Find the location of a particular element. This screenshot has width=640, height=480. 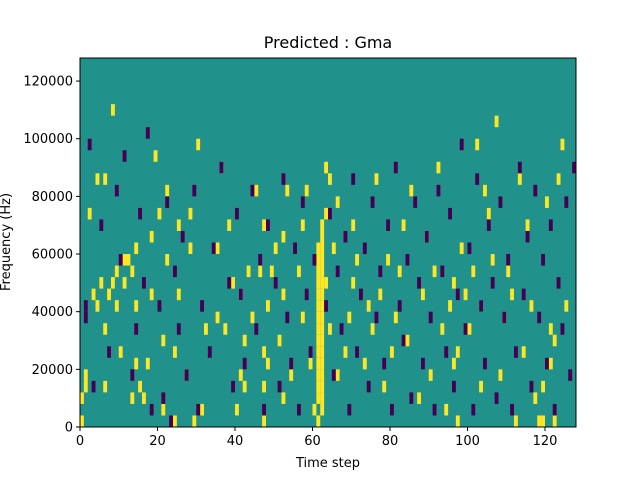

y-tick-label: 40000 is located at coordinates (52, 312).